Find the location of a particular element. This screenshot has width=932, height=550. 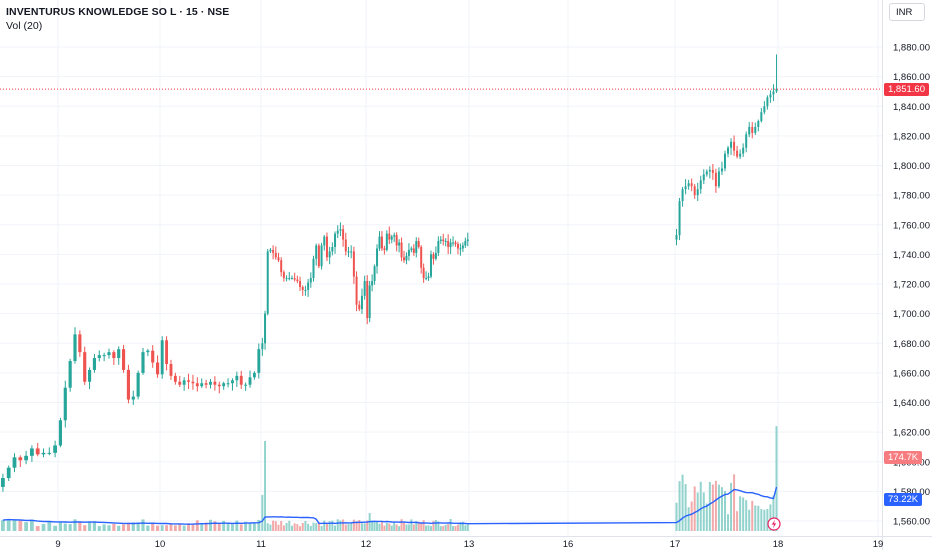

lightning-alert-icon is located at coordinates (774, 524).